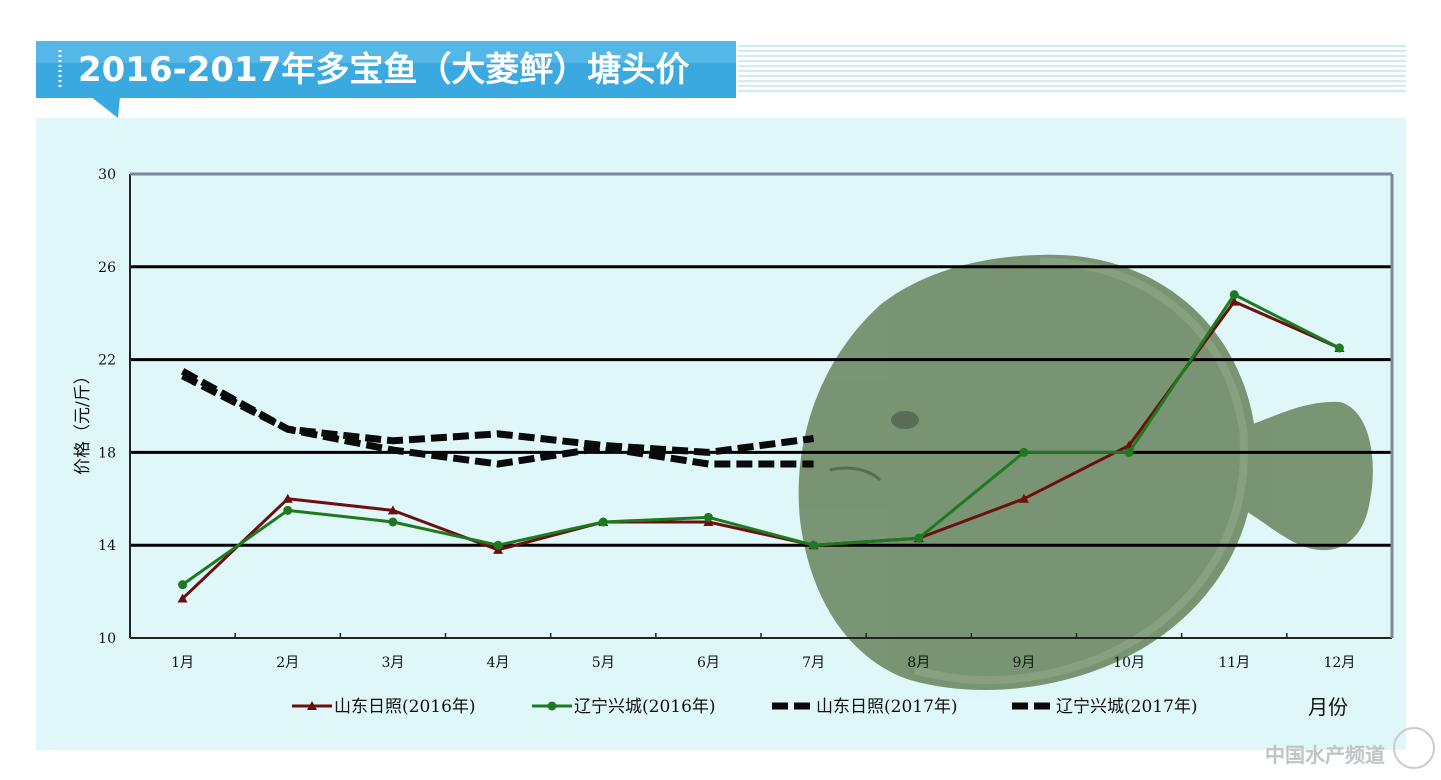 The width and height of the screenshot is (1441, 780). What do you see at coordinates (1325, 755) in the screenshot?
I see `watermark-text: 中国水产频道` at bounding box center [1325, 755].